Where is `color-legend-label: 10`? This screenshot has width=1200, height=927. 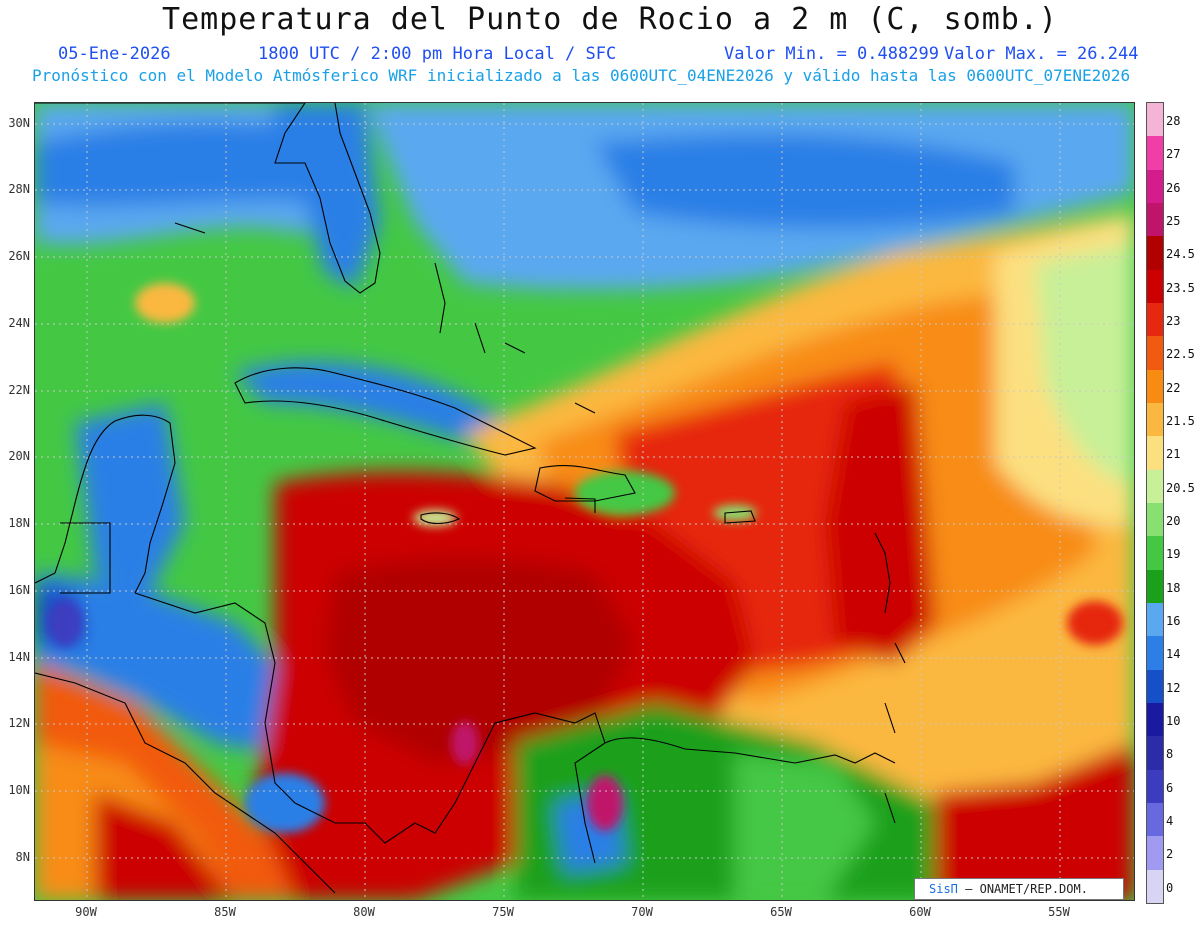 color-legend-label: 10 is located at coordinates (1173, 721).